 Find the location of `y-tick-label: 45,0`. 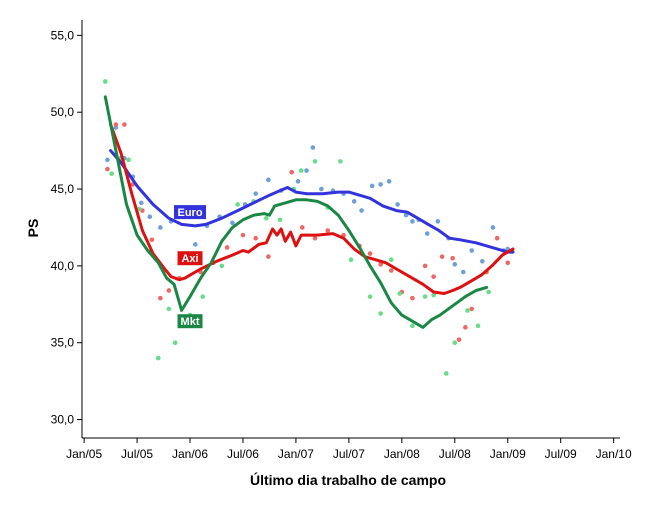

y-tick-label: 45,0 is located at coordinates (63, 189).